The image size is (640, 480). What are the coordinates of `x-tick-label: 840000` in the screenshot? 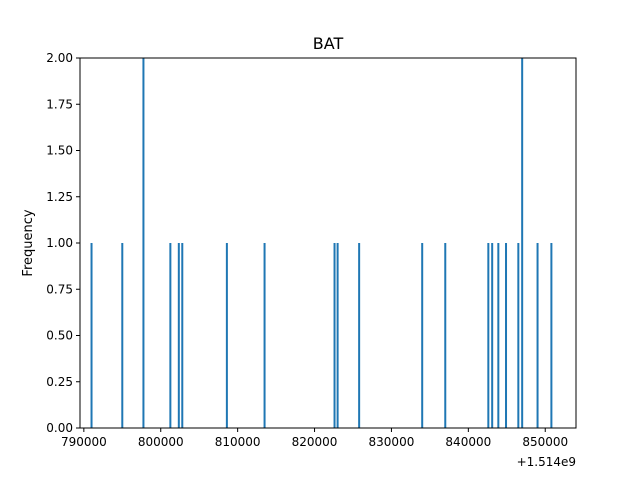 It's located at (468, 442).